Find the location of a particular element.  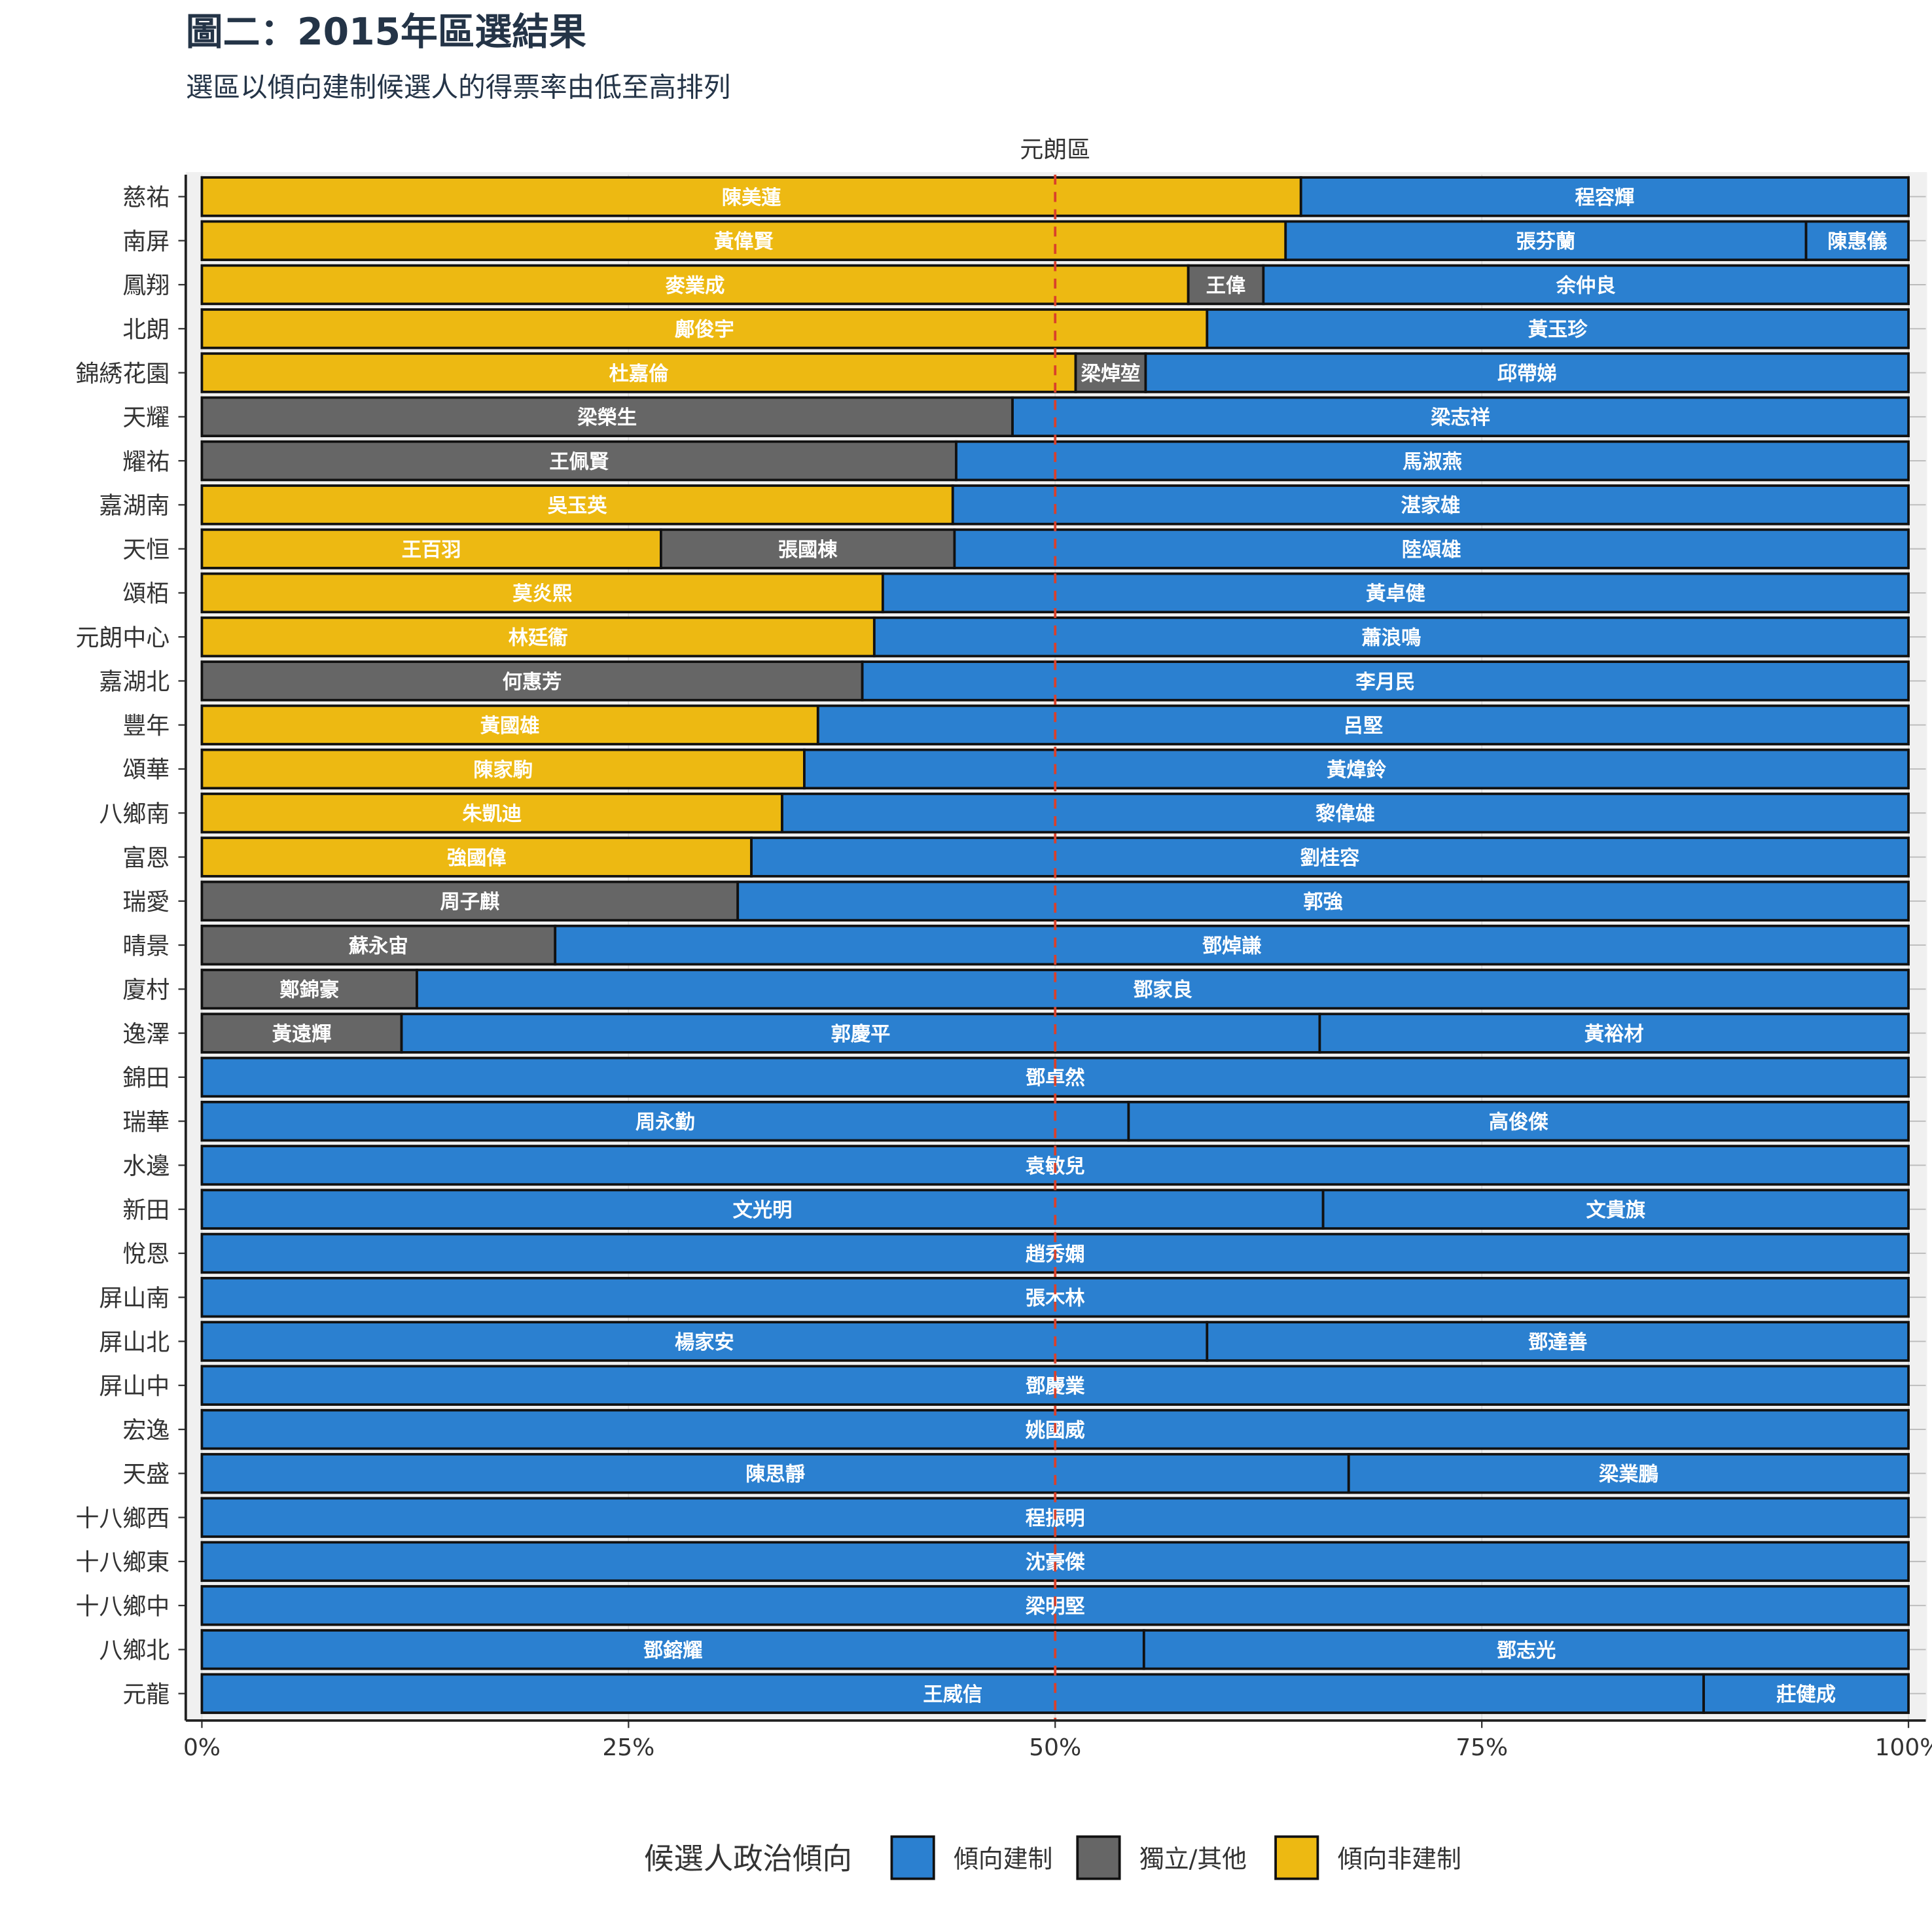

y-tick-label: 天耀 is located at coordinates (146, 417).